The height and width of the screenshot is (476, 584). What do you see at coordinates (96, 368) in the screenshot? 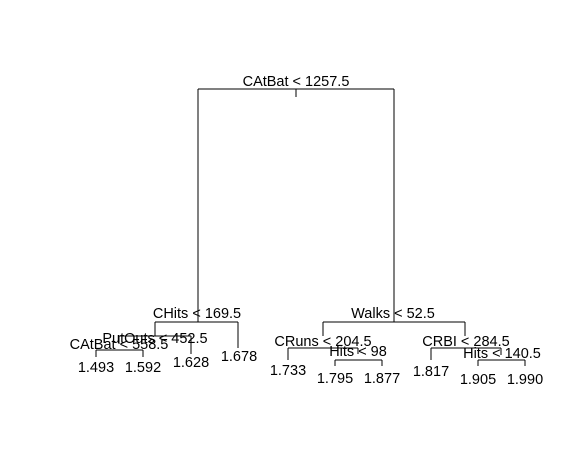
I see `leaf-value: 1.493` at bounding box center [96, 368].